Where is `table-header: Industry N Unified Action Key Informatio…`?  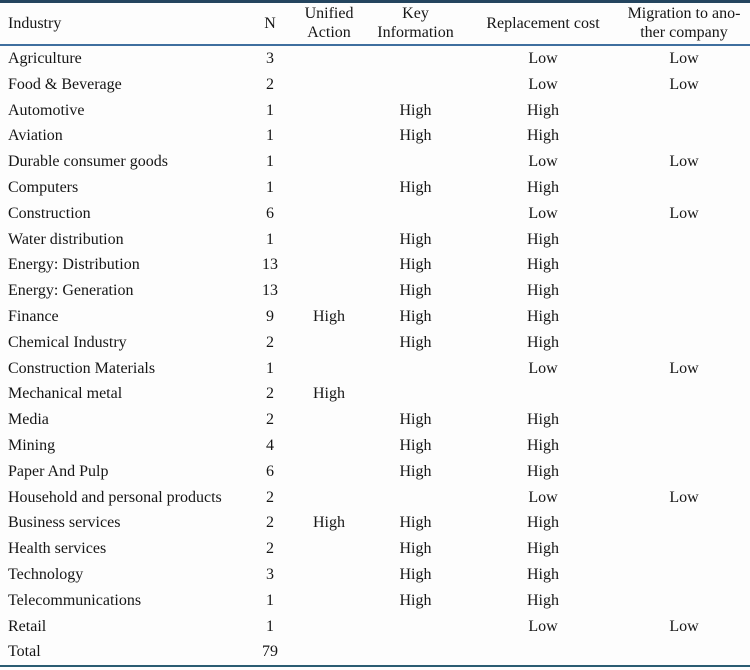 table-header: Industry N Unified Action Key Informatio… is located at coordinates (375, 23).